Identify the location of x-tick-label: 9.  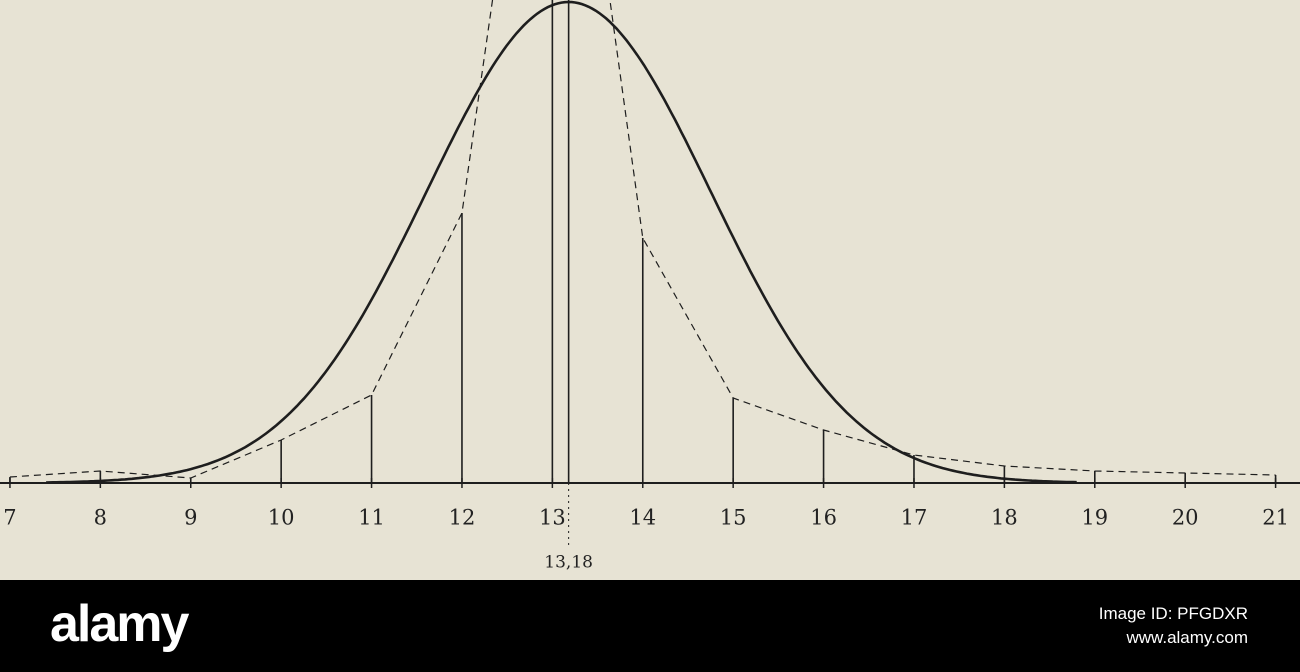
(190, 518).